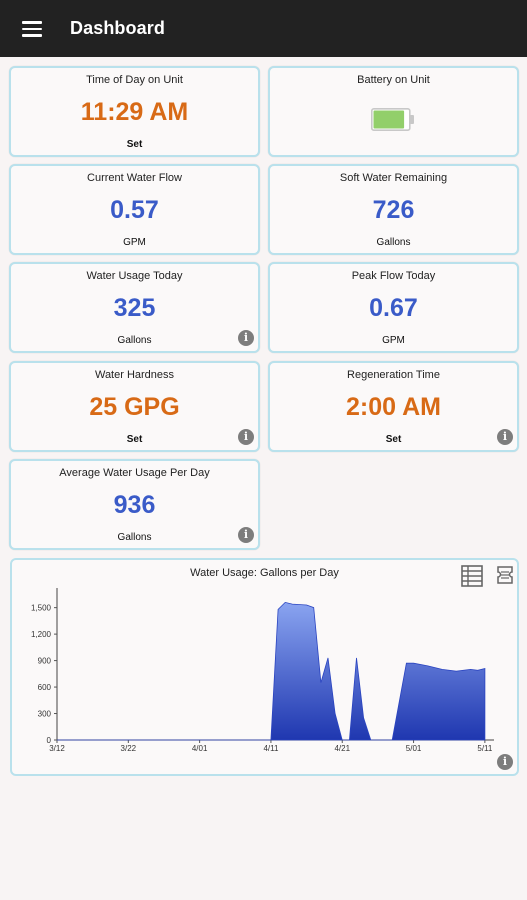 This screenshot has height=900, width=527. I want to click on usage-today-card: Water Usage Today 325 Gallons i, so click(134, 307).